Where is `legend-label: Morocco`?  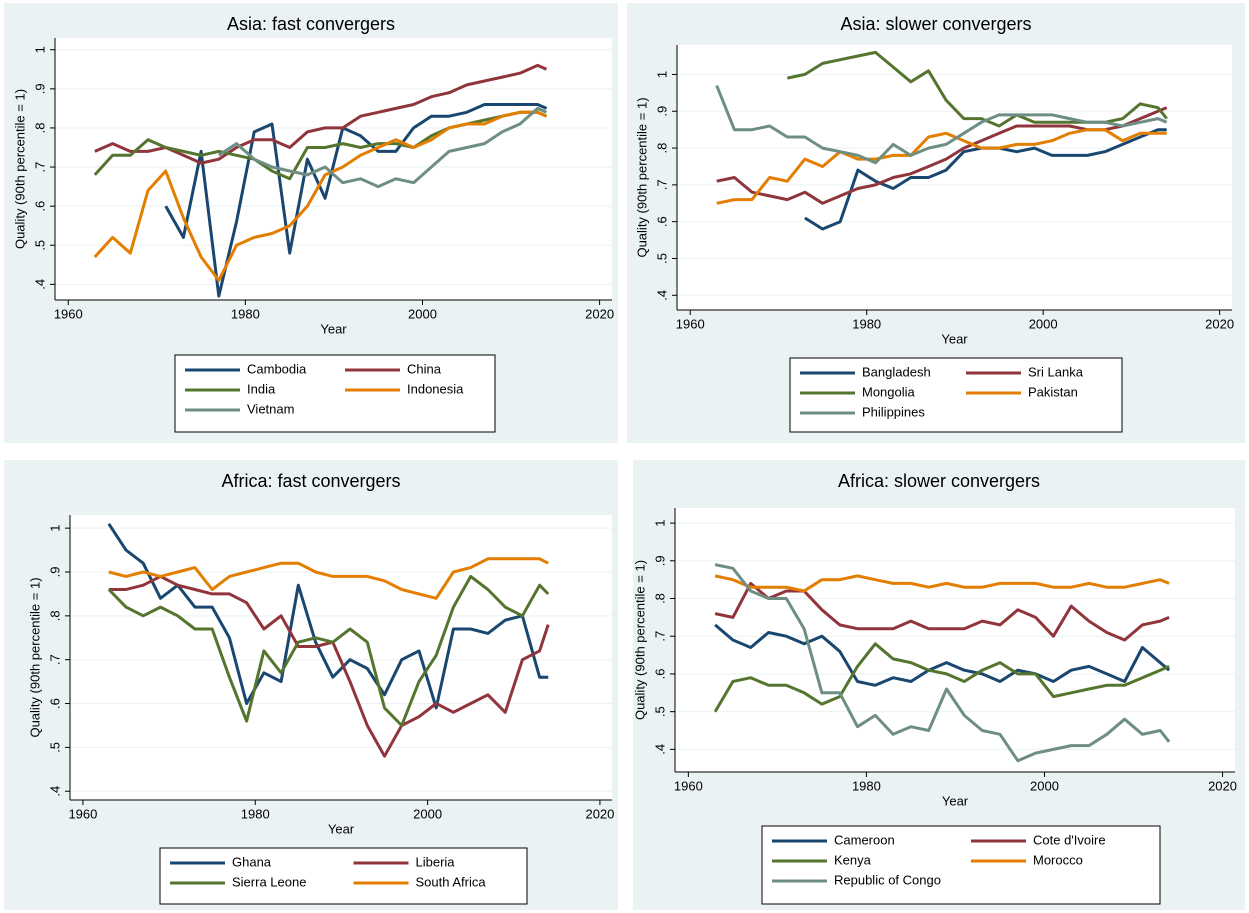 legend-label: Morocco is located at coordinates (1058, 859).